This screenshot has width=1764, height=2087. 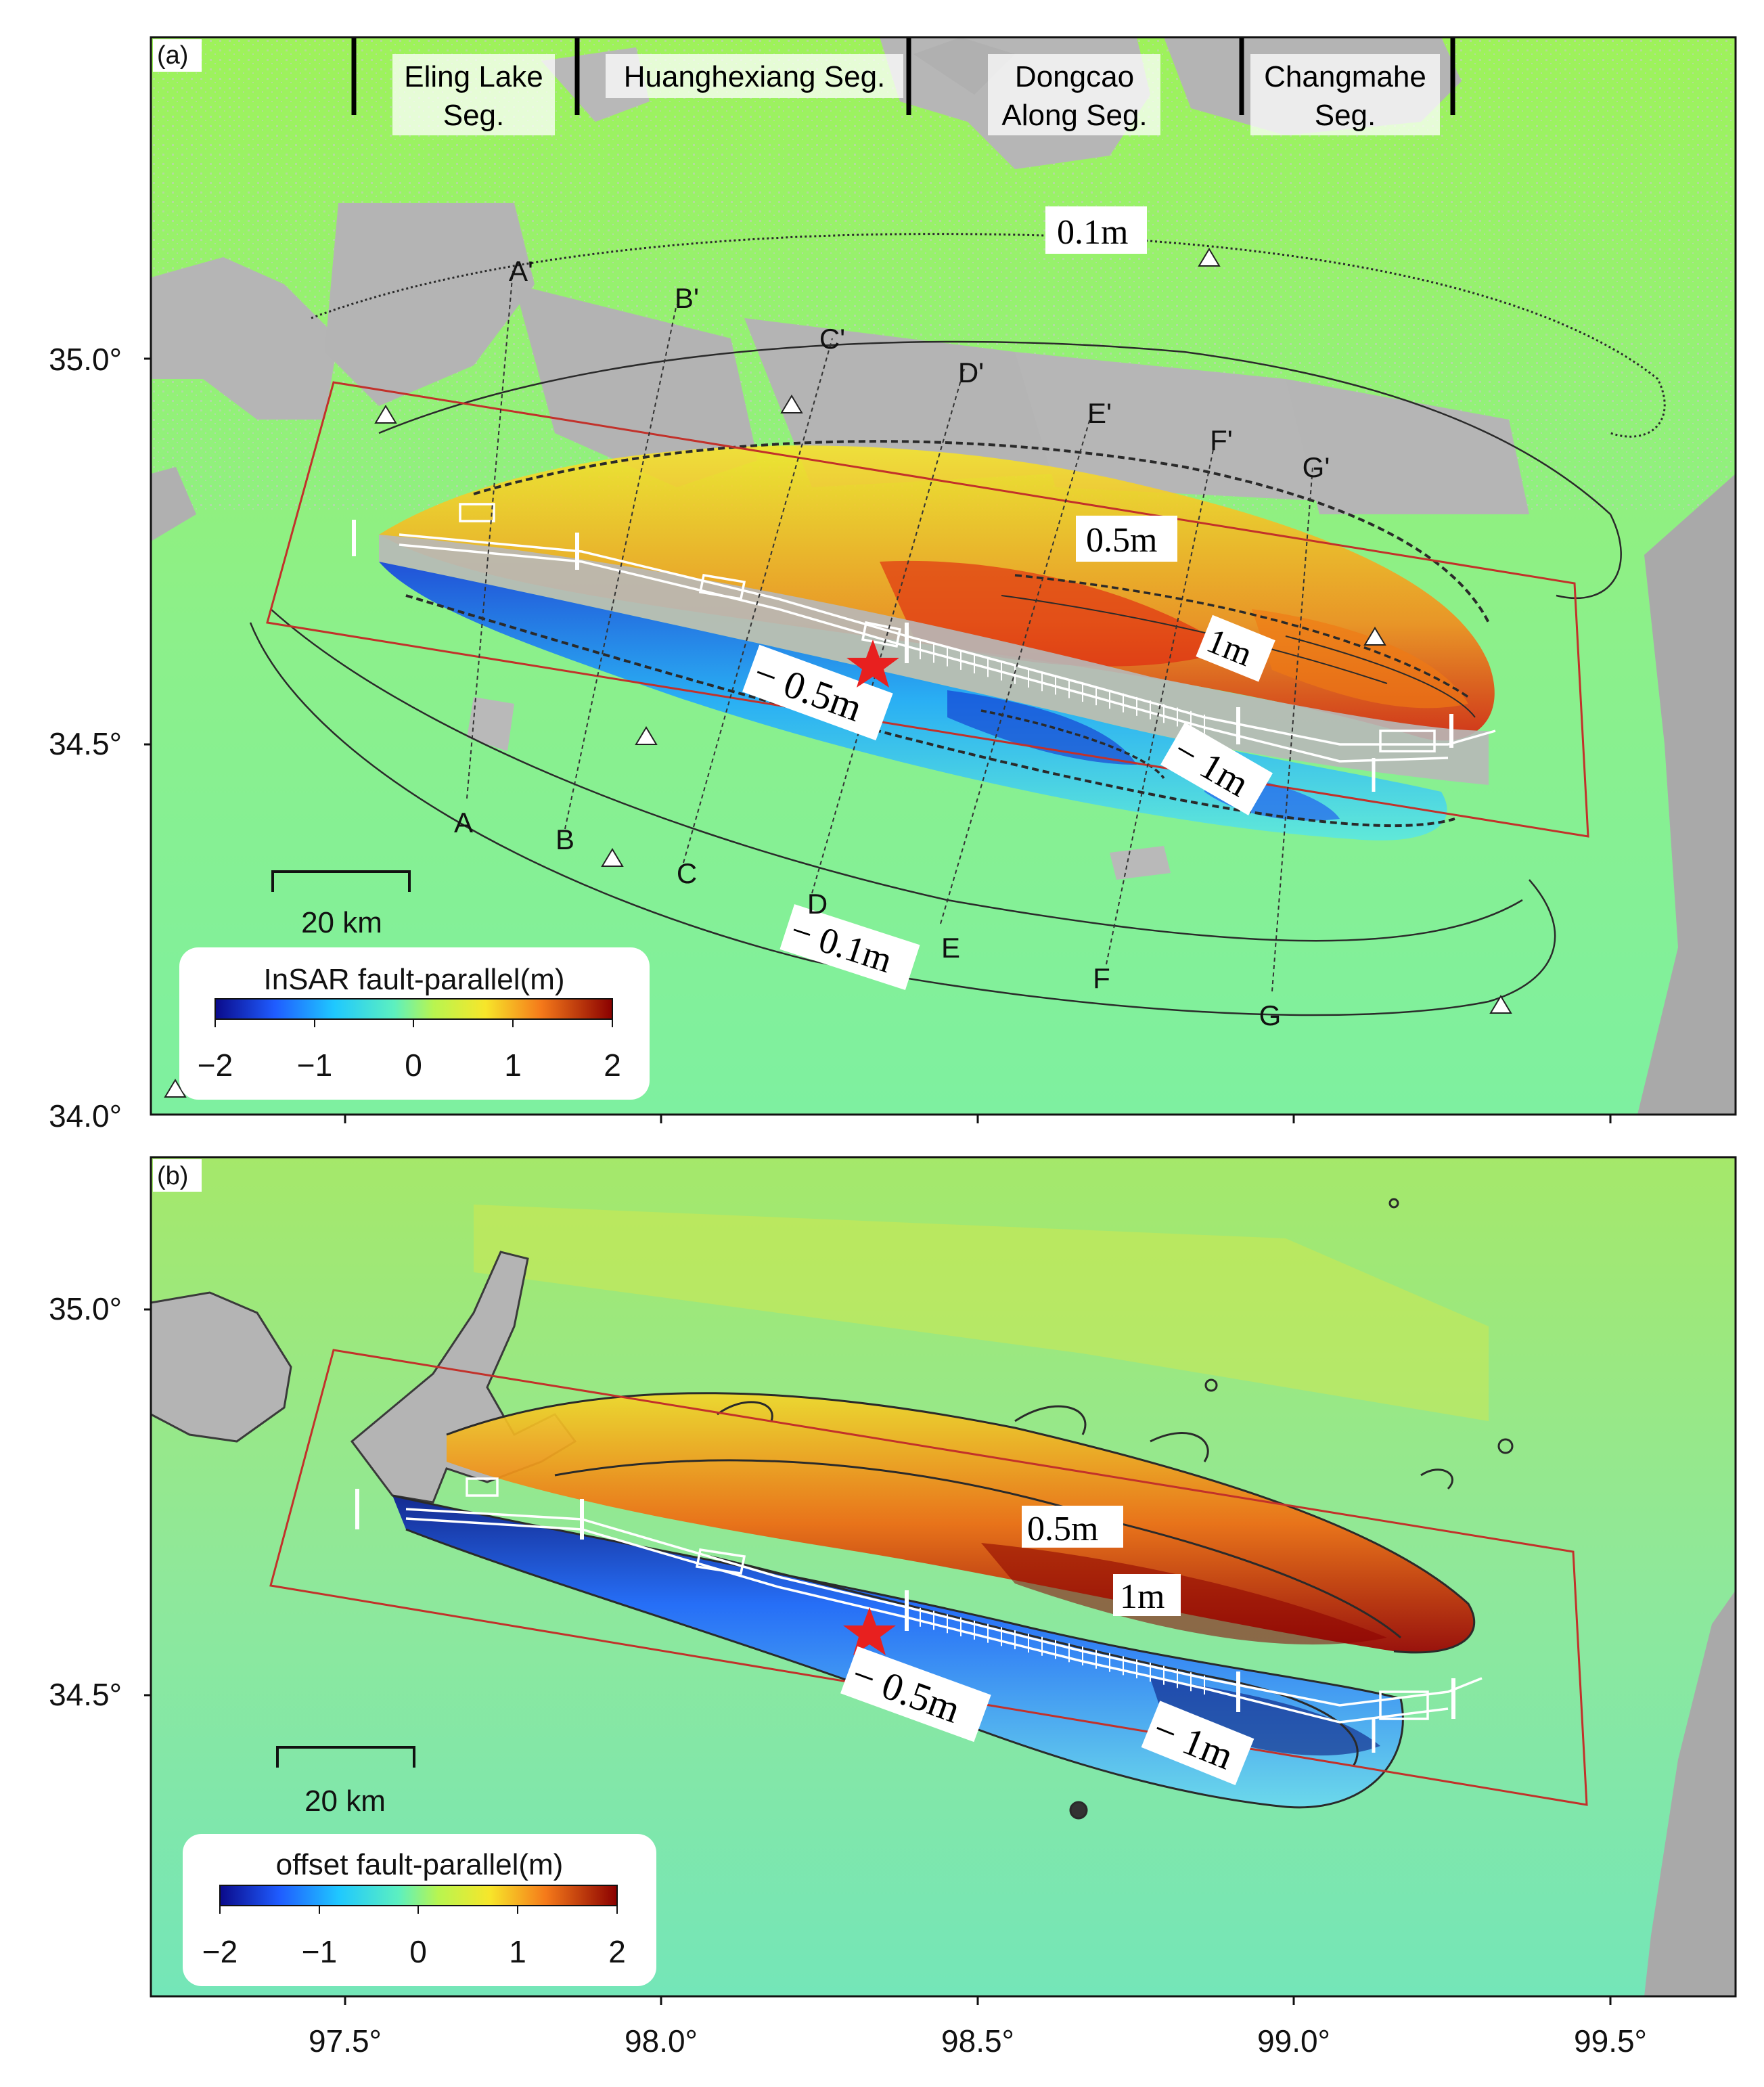 I want to click on scale-bar-b: 20 km, so click(x=345, y=1782).